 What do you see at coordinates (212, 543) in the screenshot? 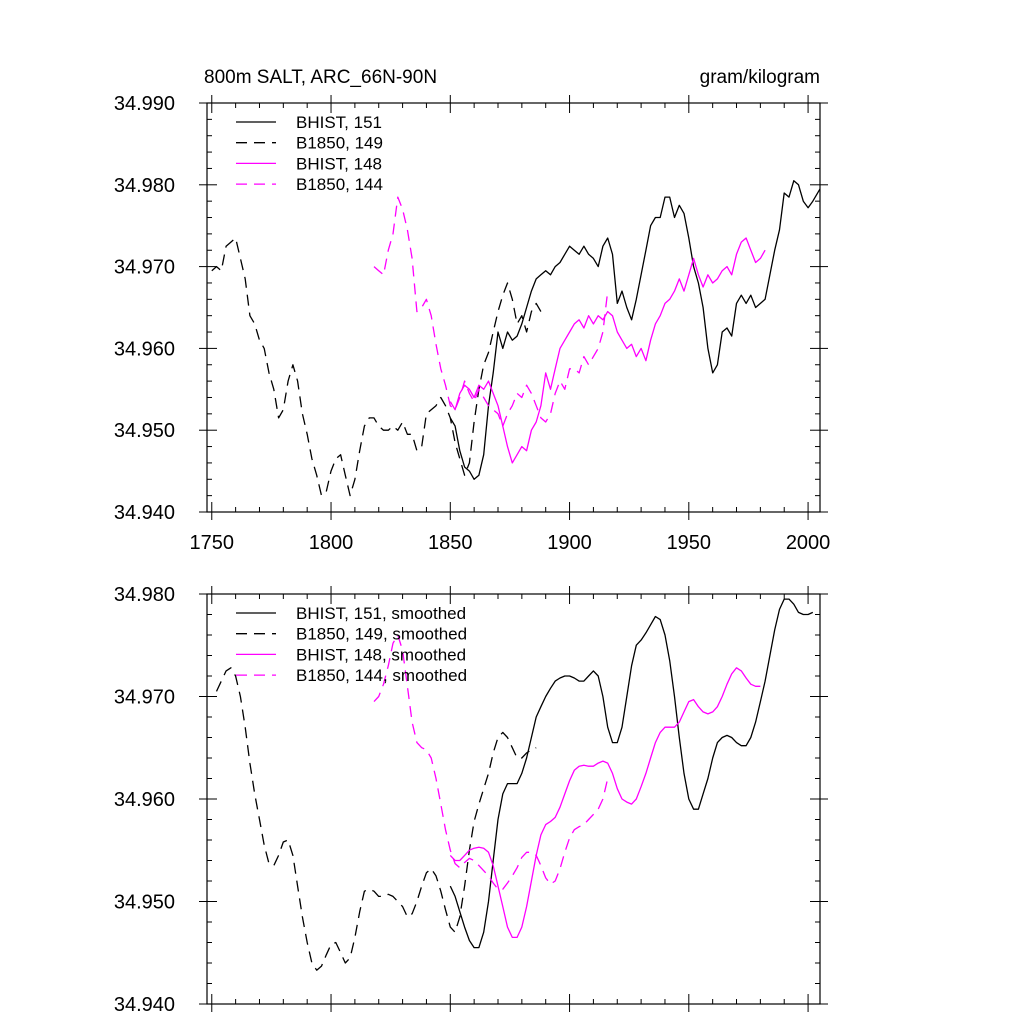
I see `top-x-tick-label: 1750` at bounding box center [212, 543].